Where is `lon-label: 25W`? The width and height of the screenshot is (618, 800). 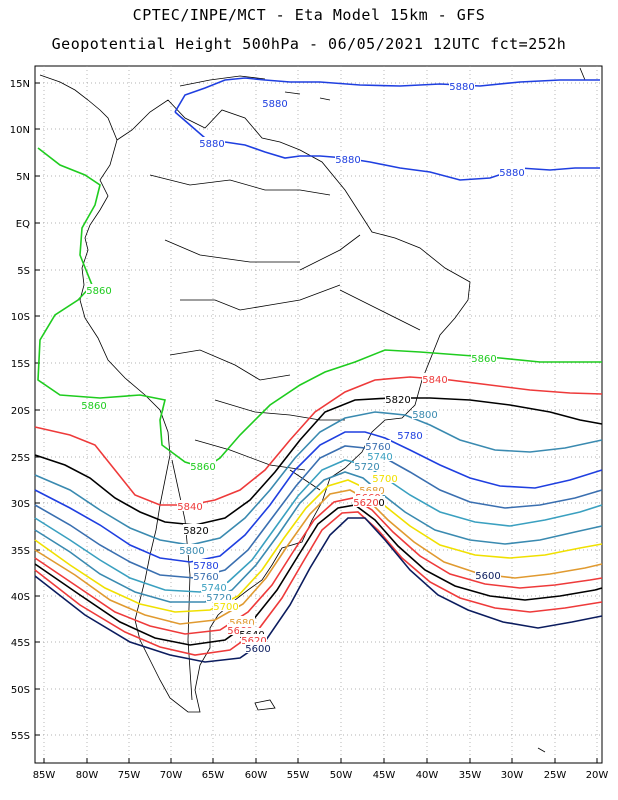 lon-label: 25W is located at coordinates (555, 775).